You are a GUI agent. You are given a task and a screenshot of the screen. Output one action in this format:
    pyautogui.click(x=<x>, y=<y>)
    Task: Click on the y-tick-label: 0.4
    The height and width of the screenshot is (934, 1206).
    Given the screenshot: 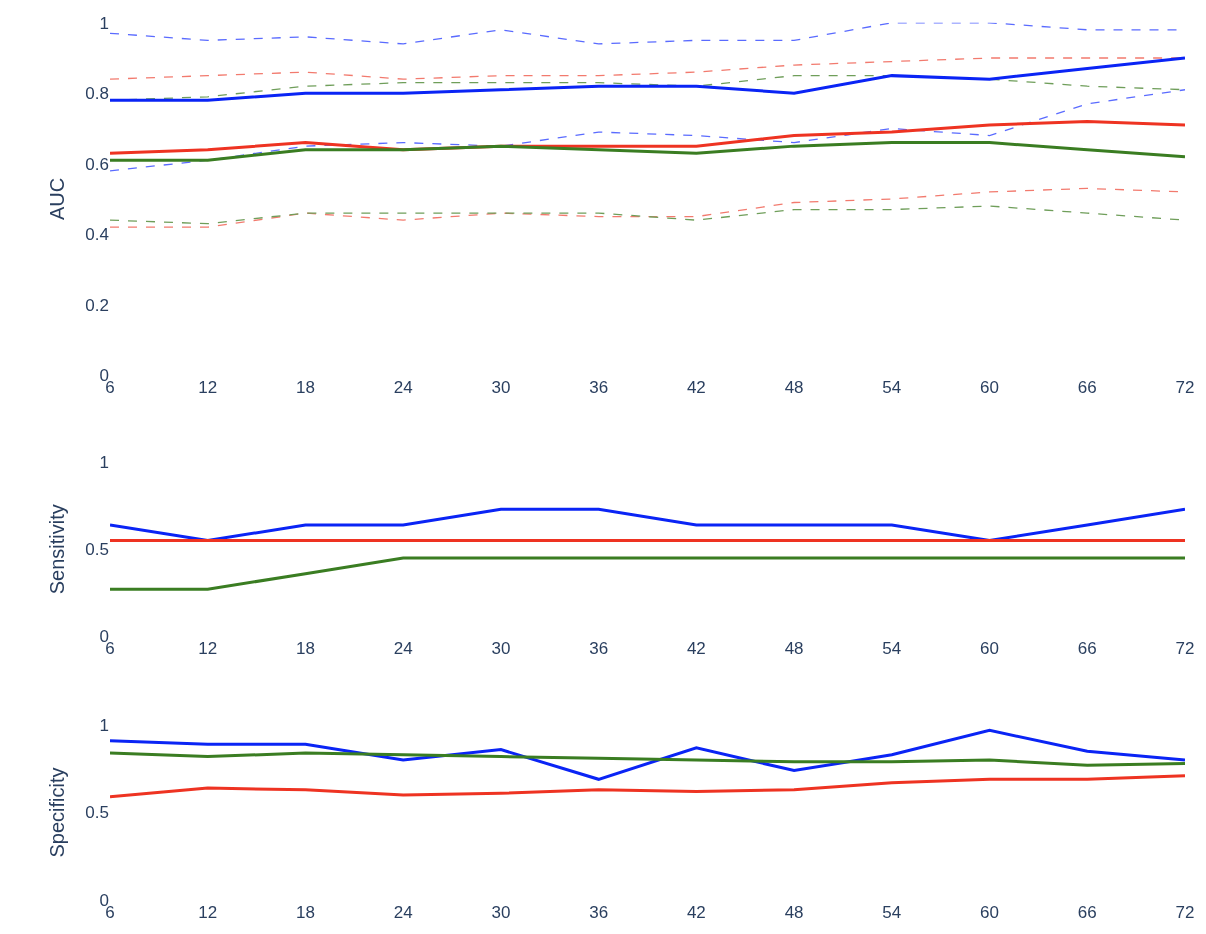 What is the action you would take?
    pyautogui.click(x=97, y=235)
    